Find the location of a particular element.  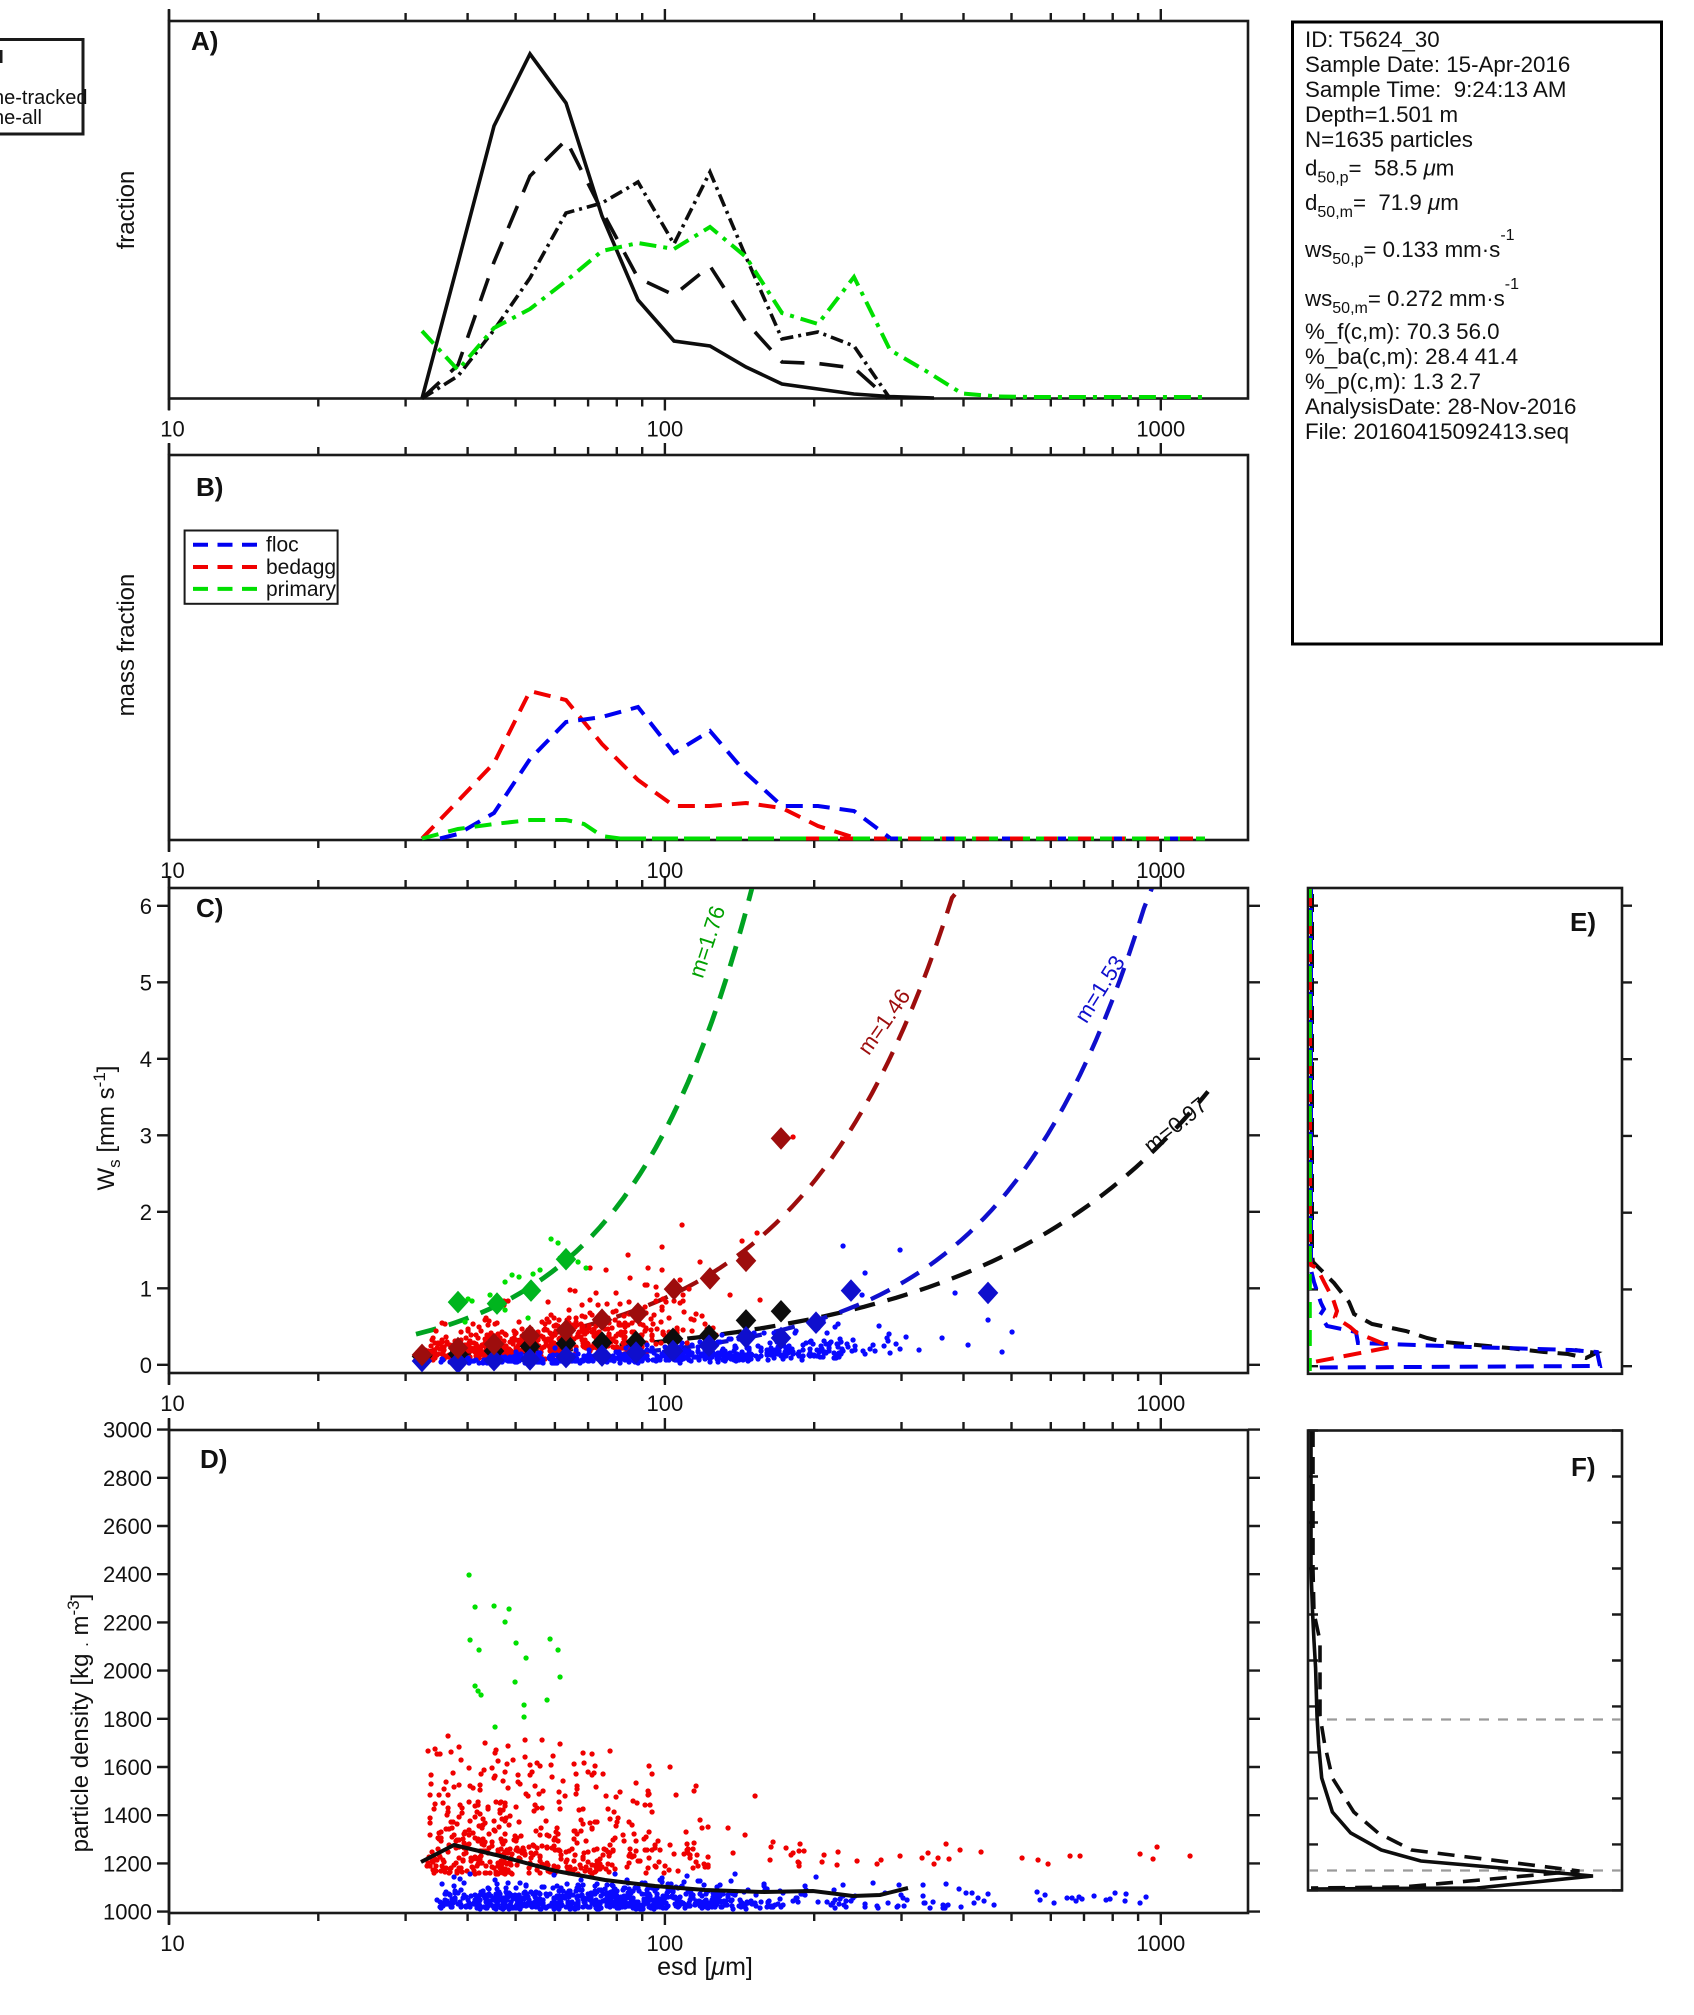

svg-text: primary is located at coordinates (301, 589).